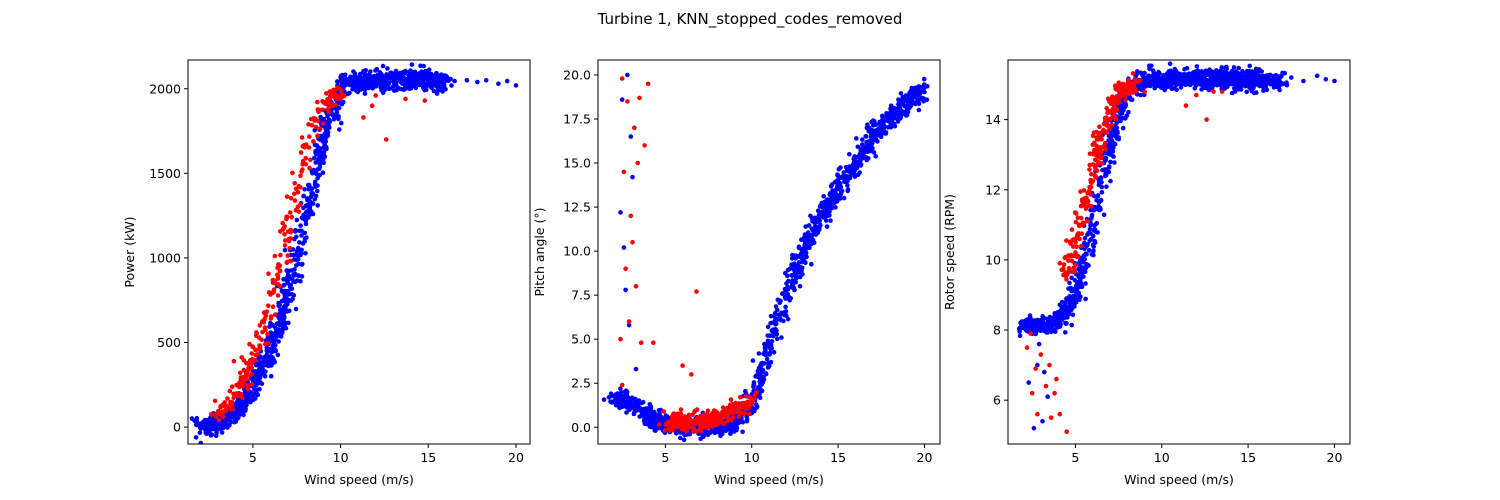 The image size is (1500, 500). I want to click on y-tick-label: 7.5, so click(581, 295).